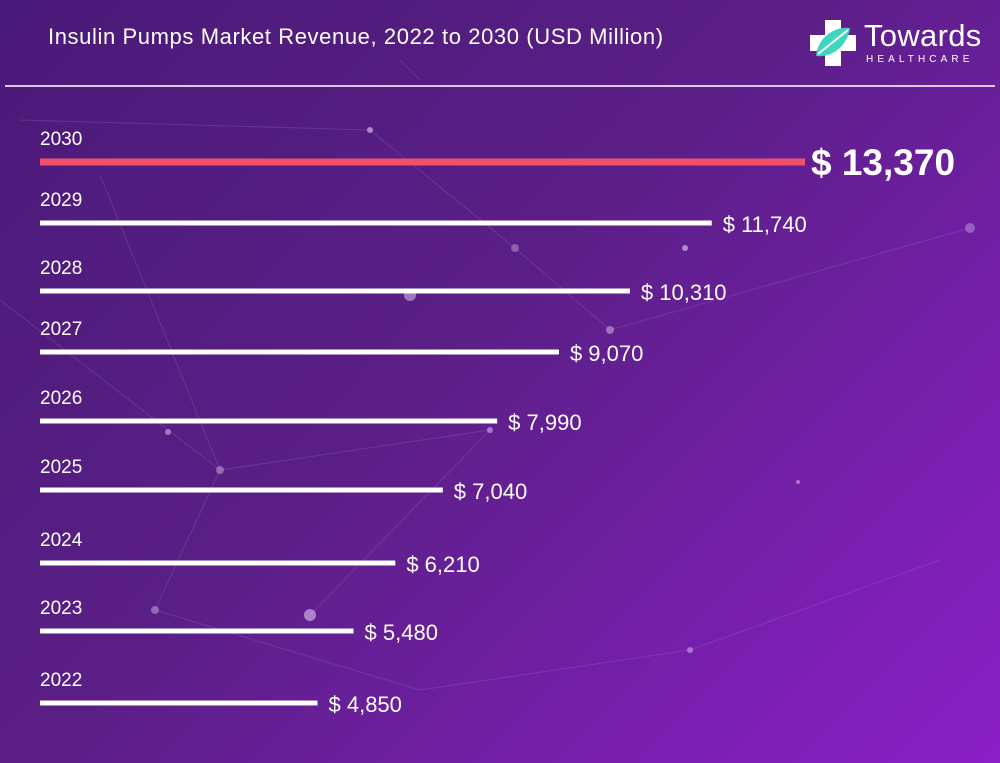  I want to click on logo-name: Towards, so click(923, 35).